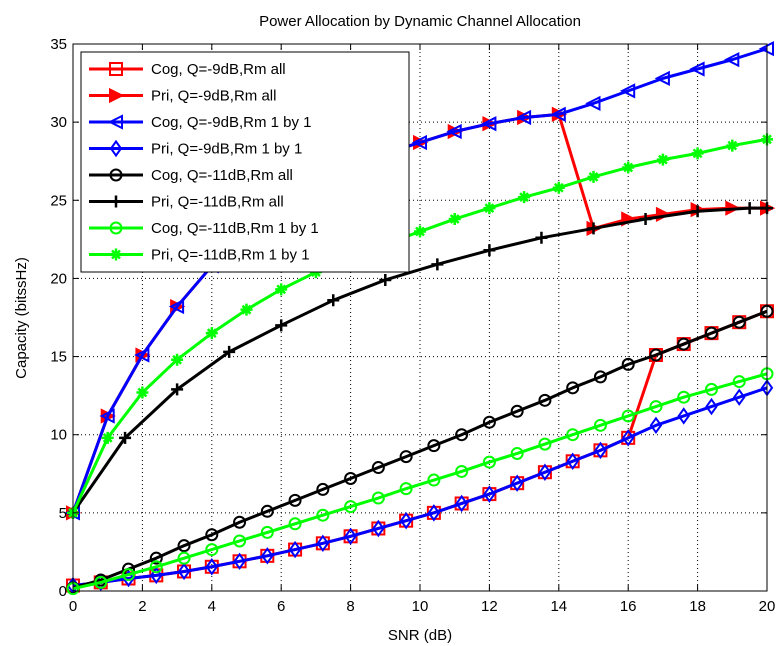 The height and width of the screenshot is (646, 778). What do you see at coordinates (350, 606) in the screenshot?
I see `x-tick-label: 8` at bounding box center [350, 606].